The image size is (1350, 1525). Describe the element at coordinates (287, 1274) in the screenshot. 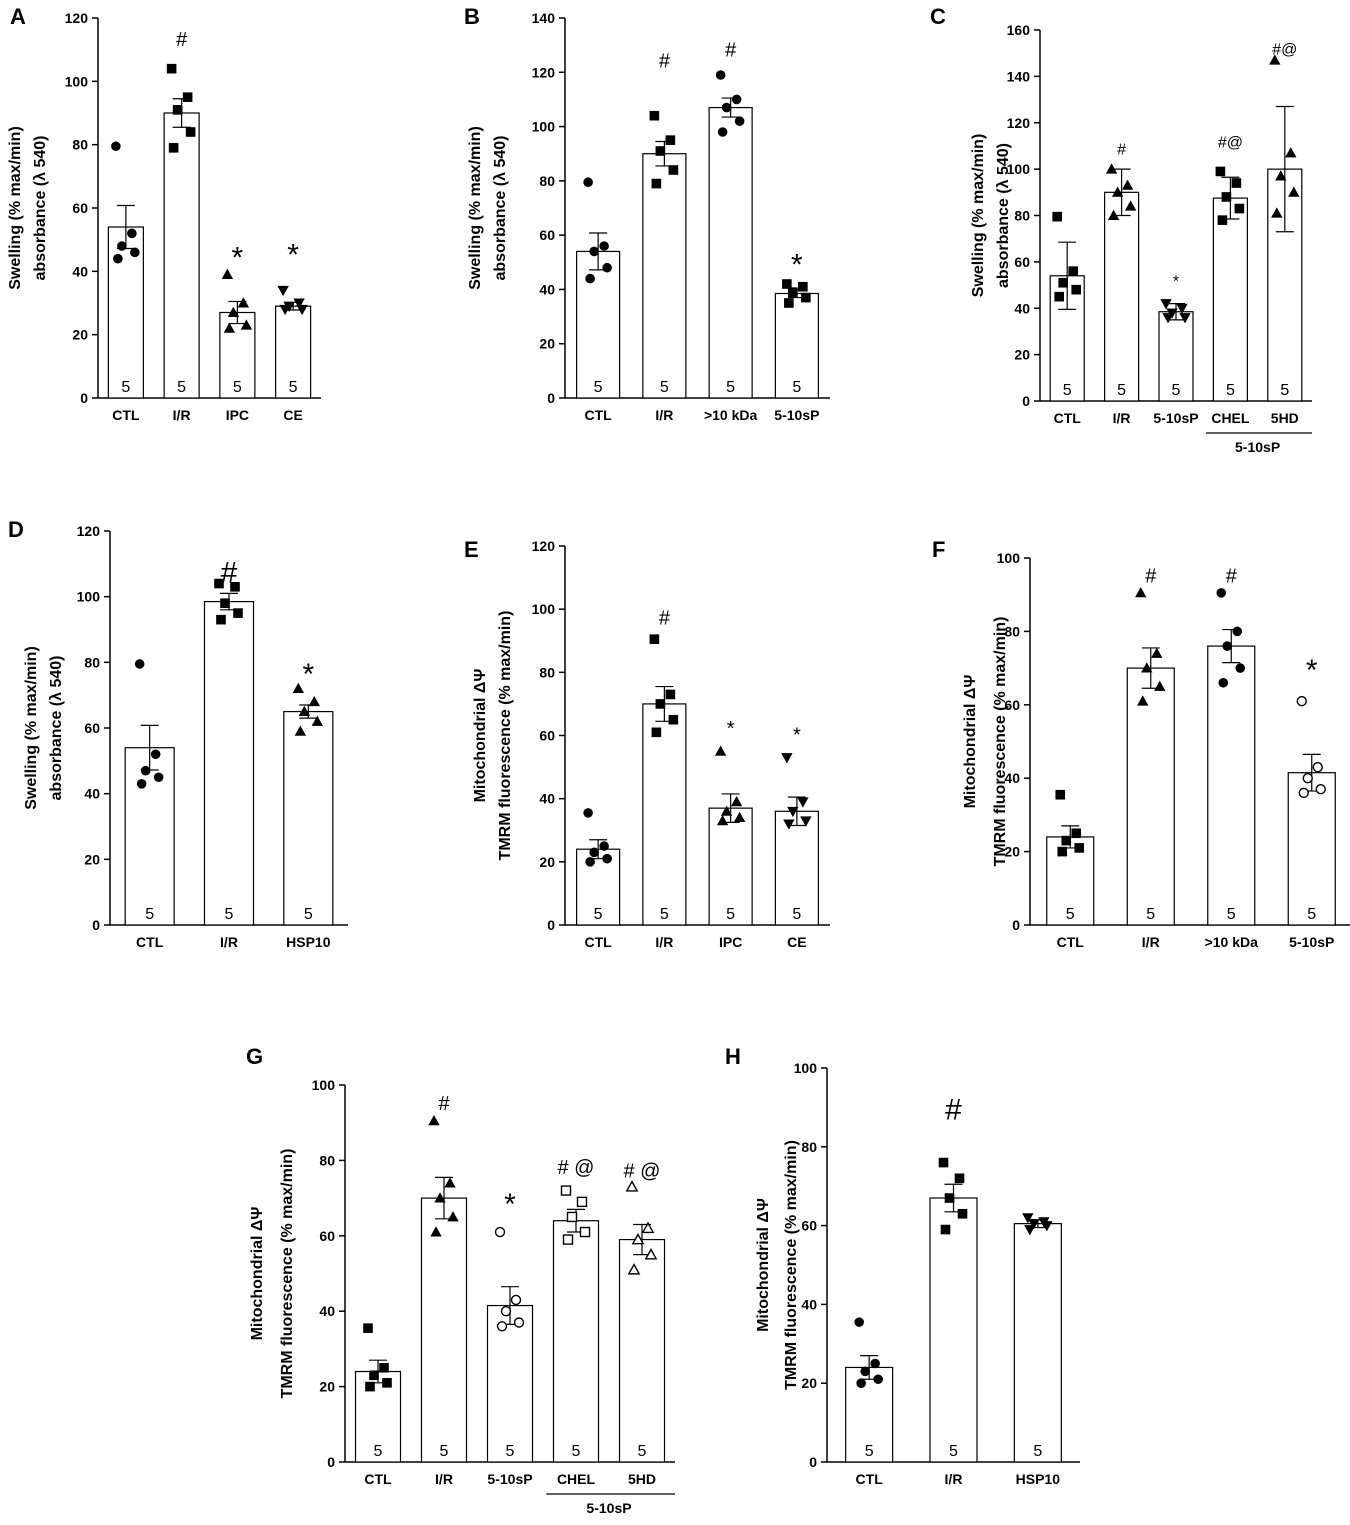

I see `y-axis-label: TMRM fluorescence (% max/min)` at that location.